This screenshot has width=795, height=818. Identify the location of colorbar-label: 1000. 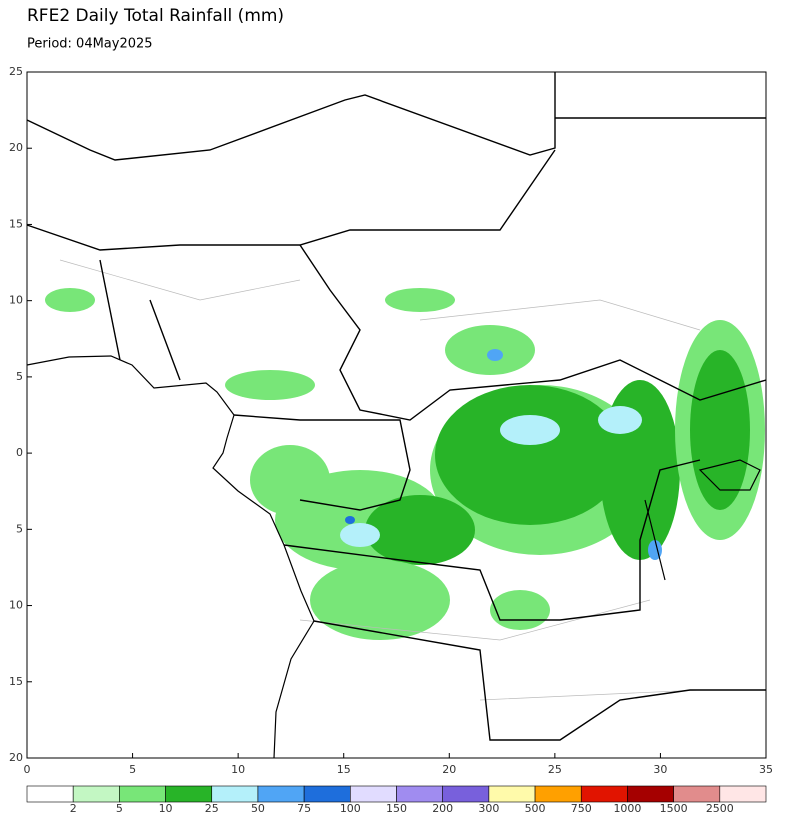
(627, 808).